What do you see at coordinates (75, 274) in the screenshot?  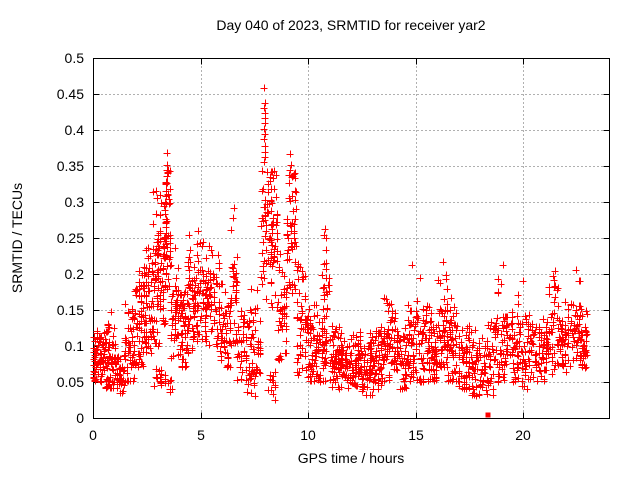 I see `svg-text: 0.2` at bounding box center [75, 274].